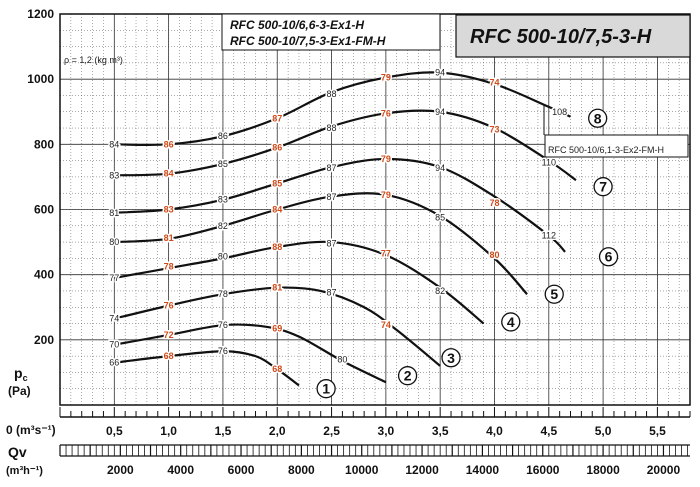  What do you see at coordinates (223, 294) in the screenshot?
I see `curve-3-marker: 78` at bounding box center [223, 294].